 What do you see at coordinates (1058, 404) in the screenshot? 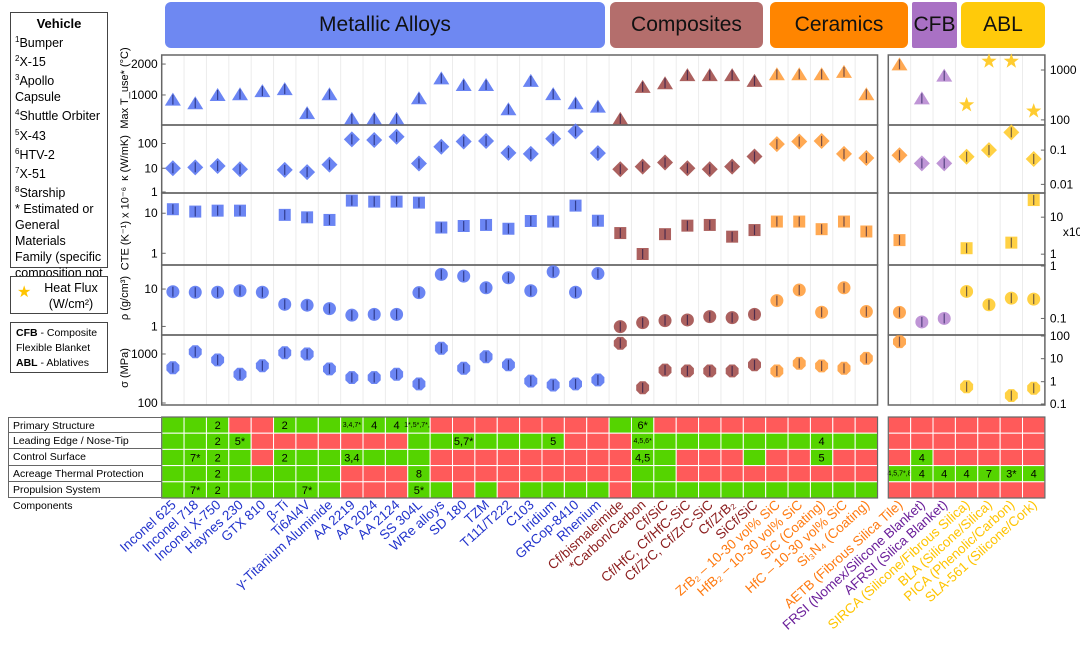
I see `tick-label: 0.1` at bounding box center [1058, 404].